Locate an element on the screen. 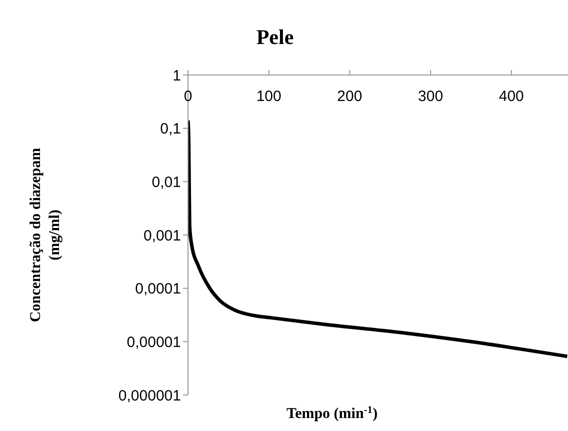  x-tick-label: 200 is located at coordinates (349, 96).